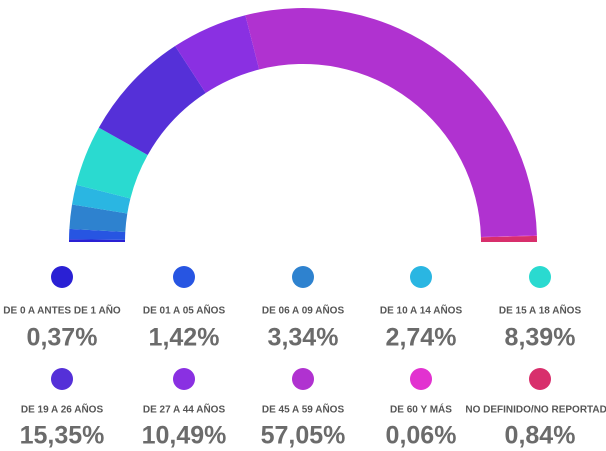  What do you see at coordinates (62, 409) in the screenshot?
I see `legend-label: DE 19 A 26 AÑOS` at bounding box center [62, 409].